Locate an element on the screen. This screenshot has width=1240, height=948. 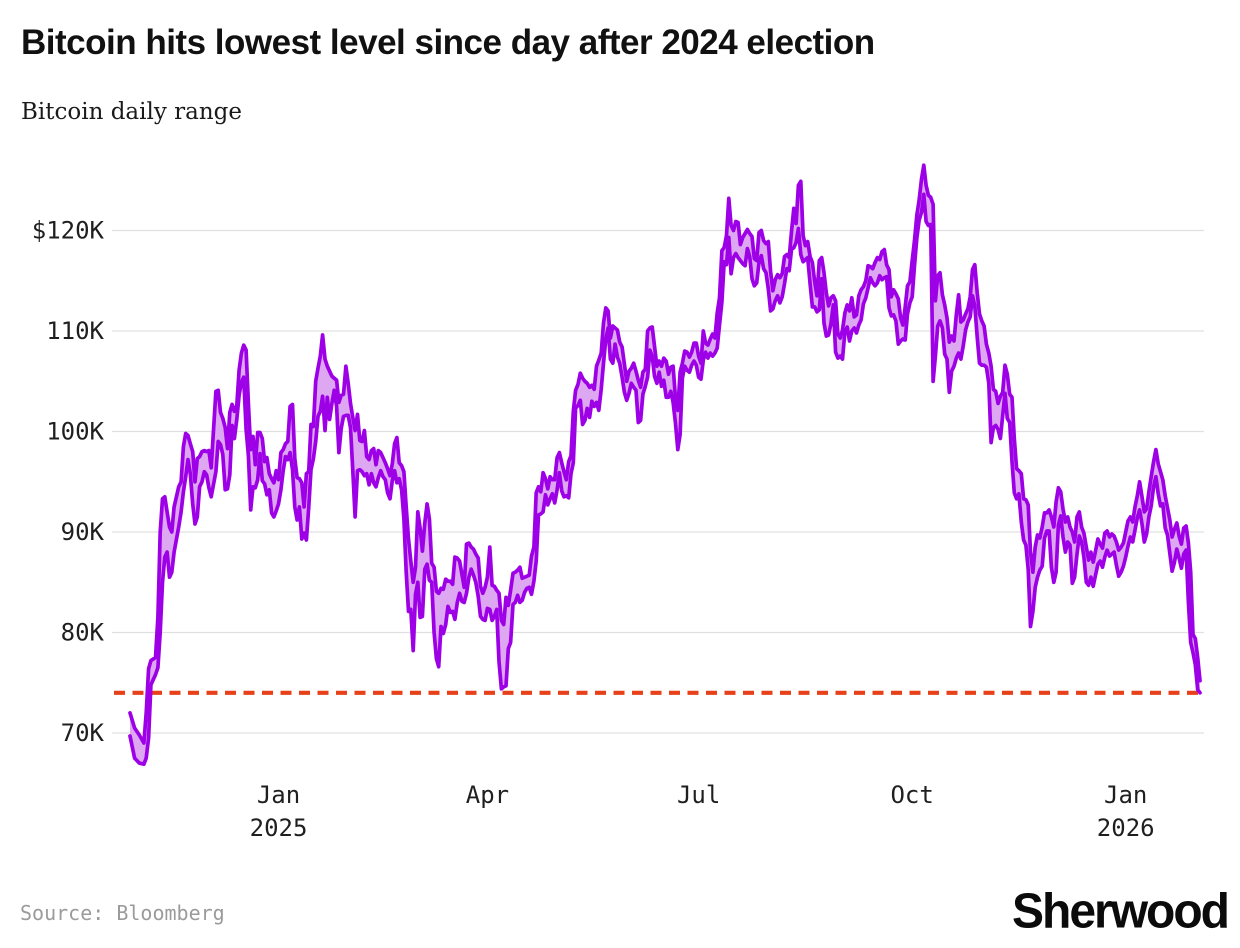
x-axis-label-1: Jan is located at coordinates (278, 795).